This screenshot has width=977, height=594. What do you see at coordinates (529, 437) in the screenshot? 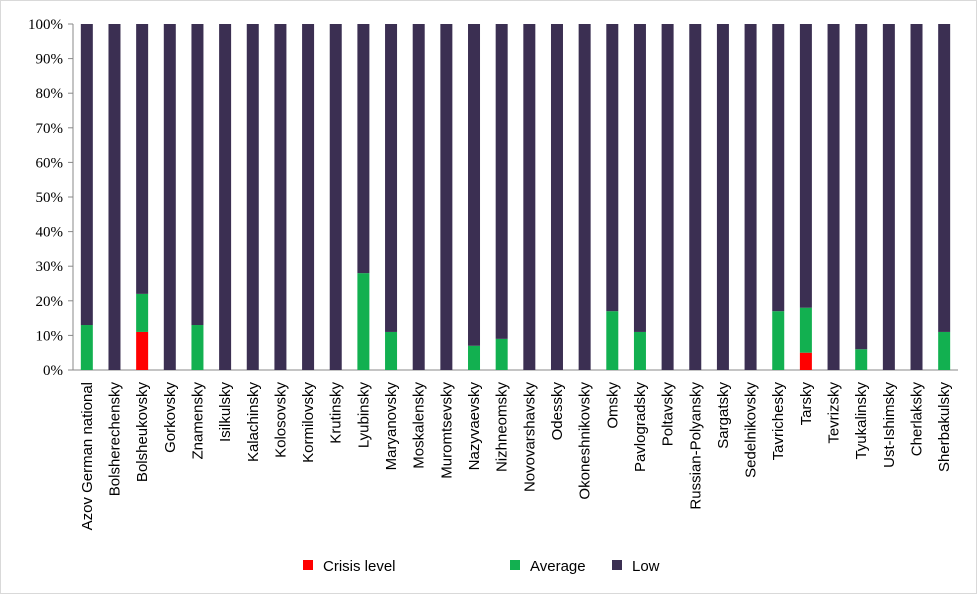
I see `x-tick-label: Novovarshavsky` at bounding box center [529, 437].